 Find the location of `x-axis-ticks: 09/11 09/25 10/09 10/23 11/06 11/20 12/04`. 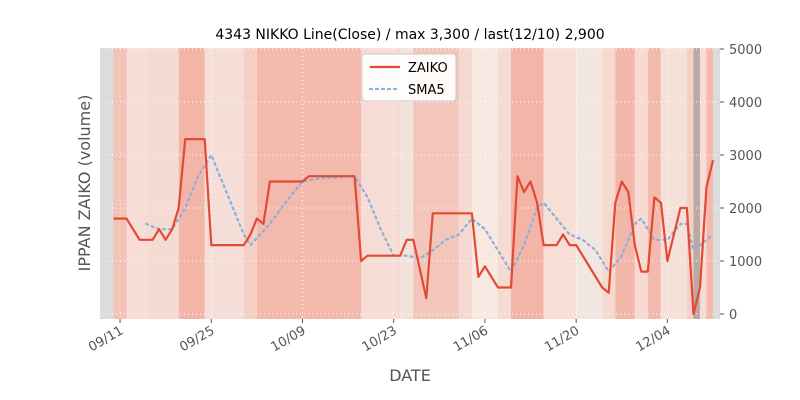

x-axis-ticks: 09/11 09/25 10/09 10/23 11/06 11/20 12/04 is located at coordinates (379, 337).